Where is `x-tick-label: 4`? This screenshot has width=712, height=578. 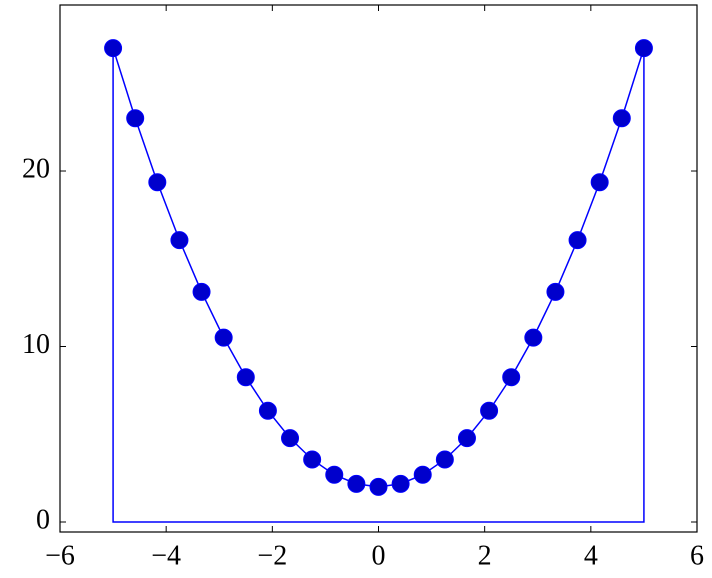 x-tick-label: 4 is located at coordinates (591, 555).